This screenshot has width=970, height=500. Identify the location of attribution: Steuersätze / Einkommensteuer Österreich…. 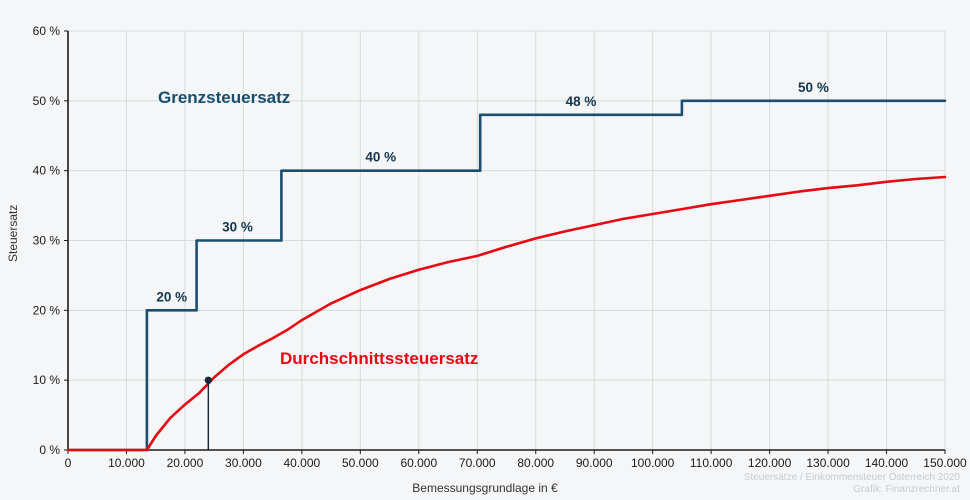
(852, 484).